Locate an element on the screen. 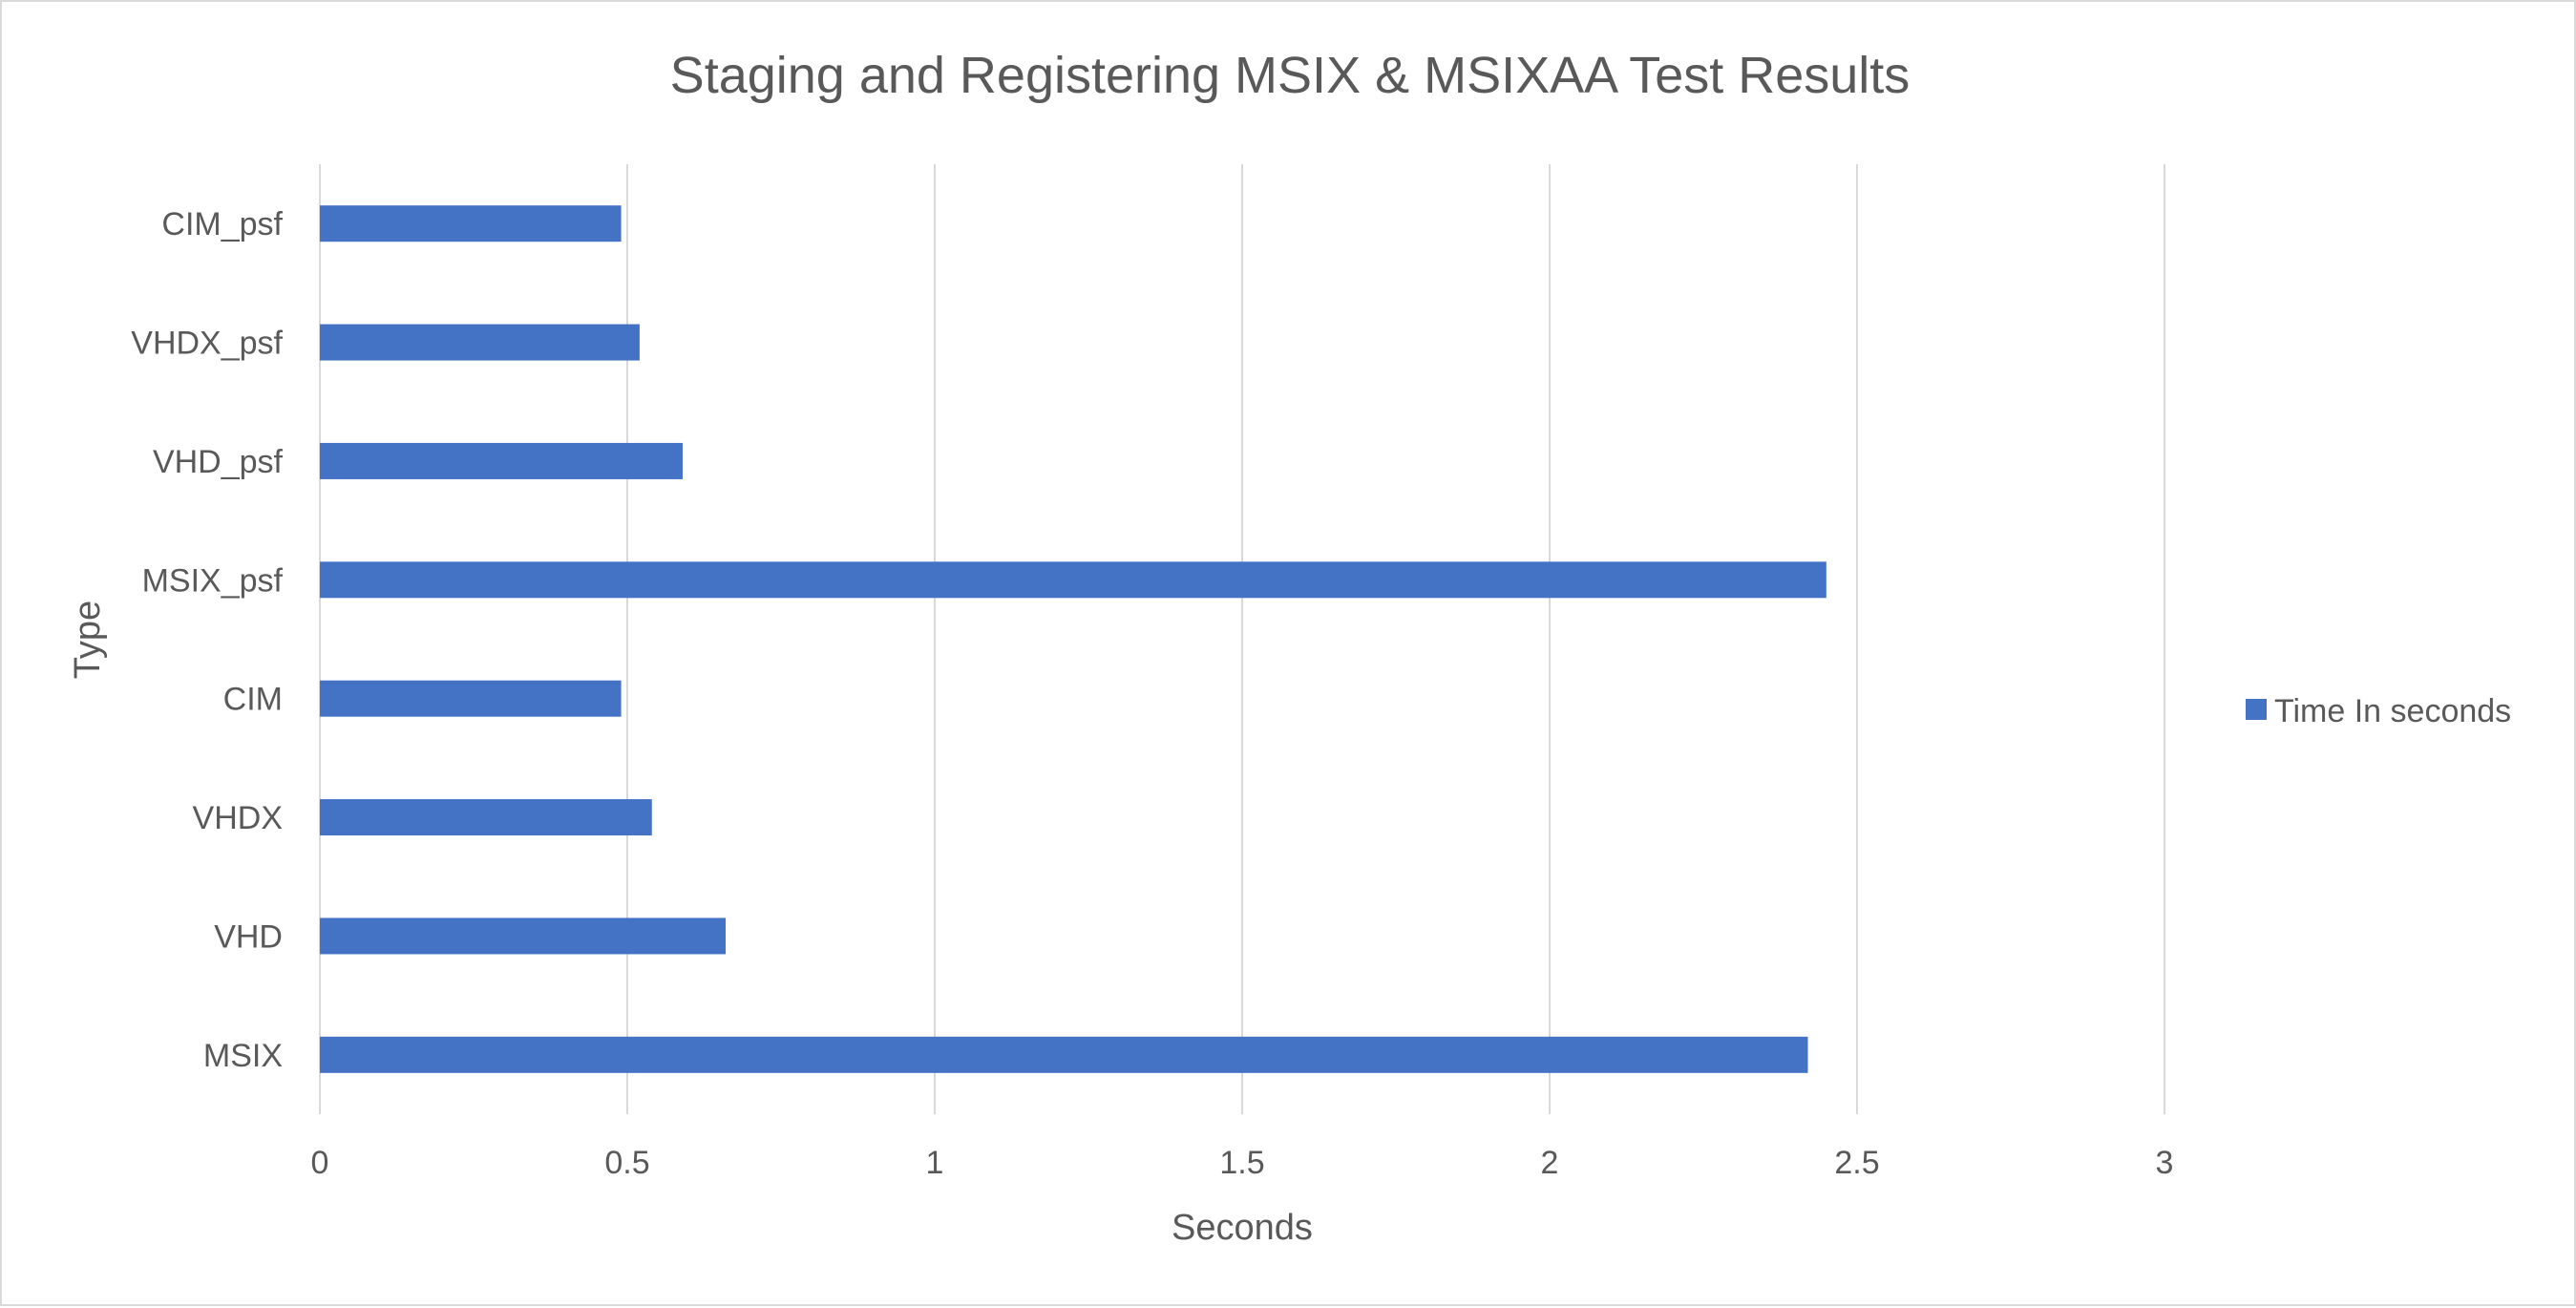 Image resolution: width=2576 pixels, height=1308 pixels. bar-vhd is located at coordinates (523, 936).